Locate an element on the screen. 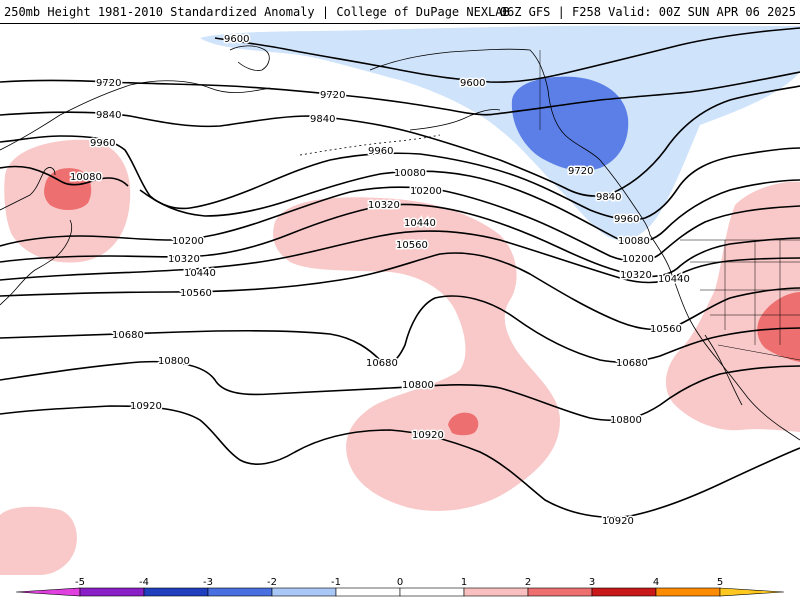 The height and width of the screenshot is (600, 800). colorbar-tick: 2 is located at coordinates (528, 582).